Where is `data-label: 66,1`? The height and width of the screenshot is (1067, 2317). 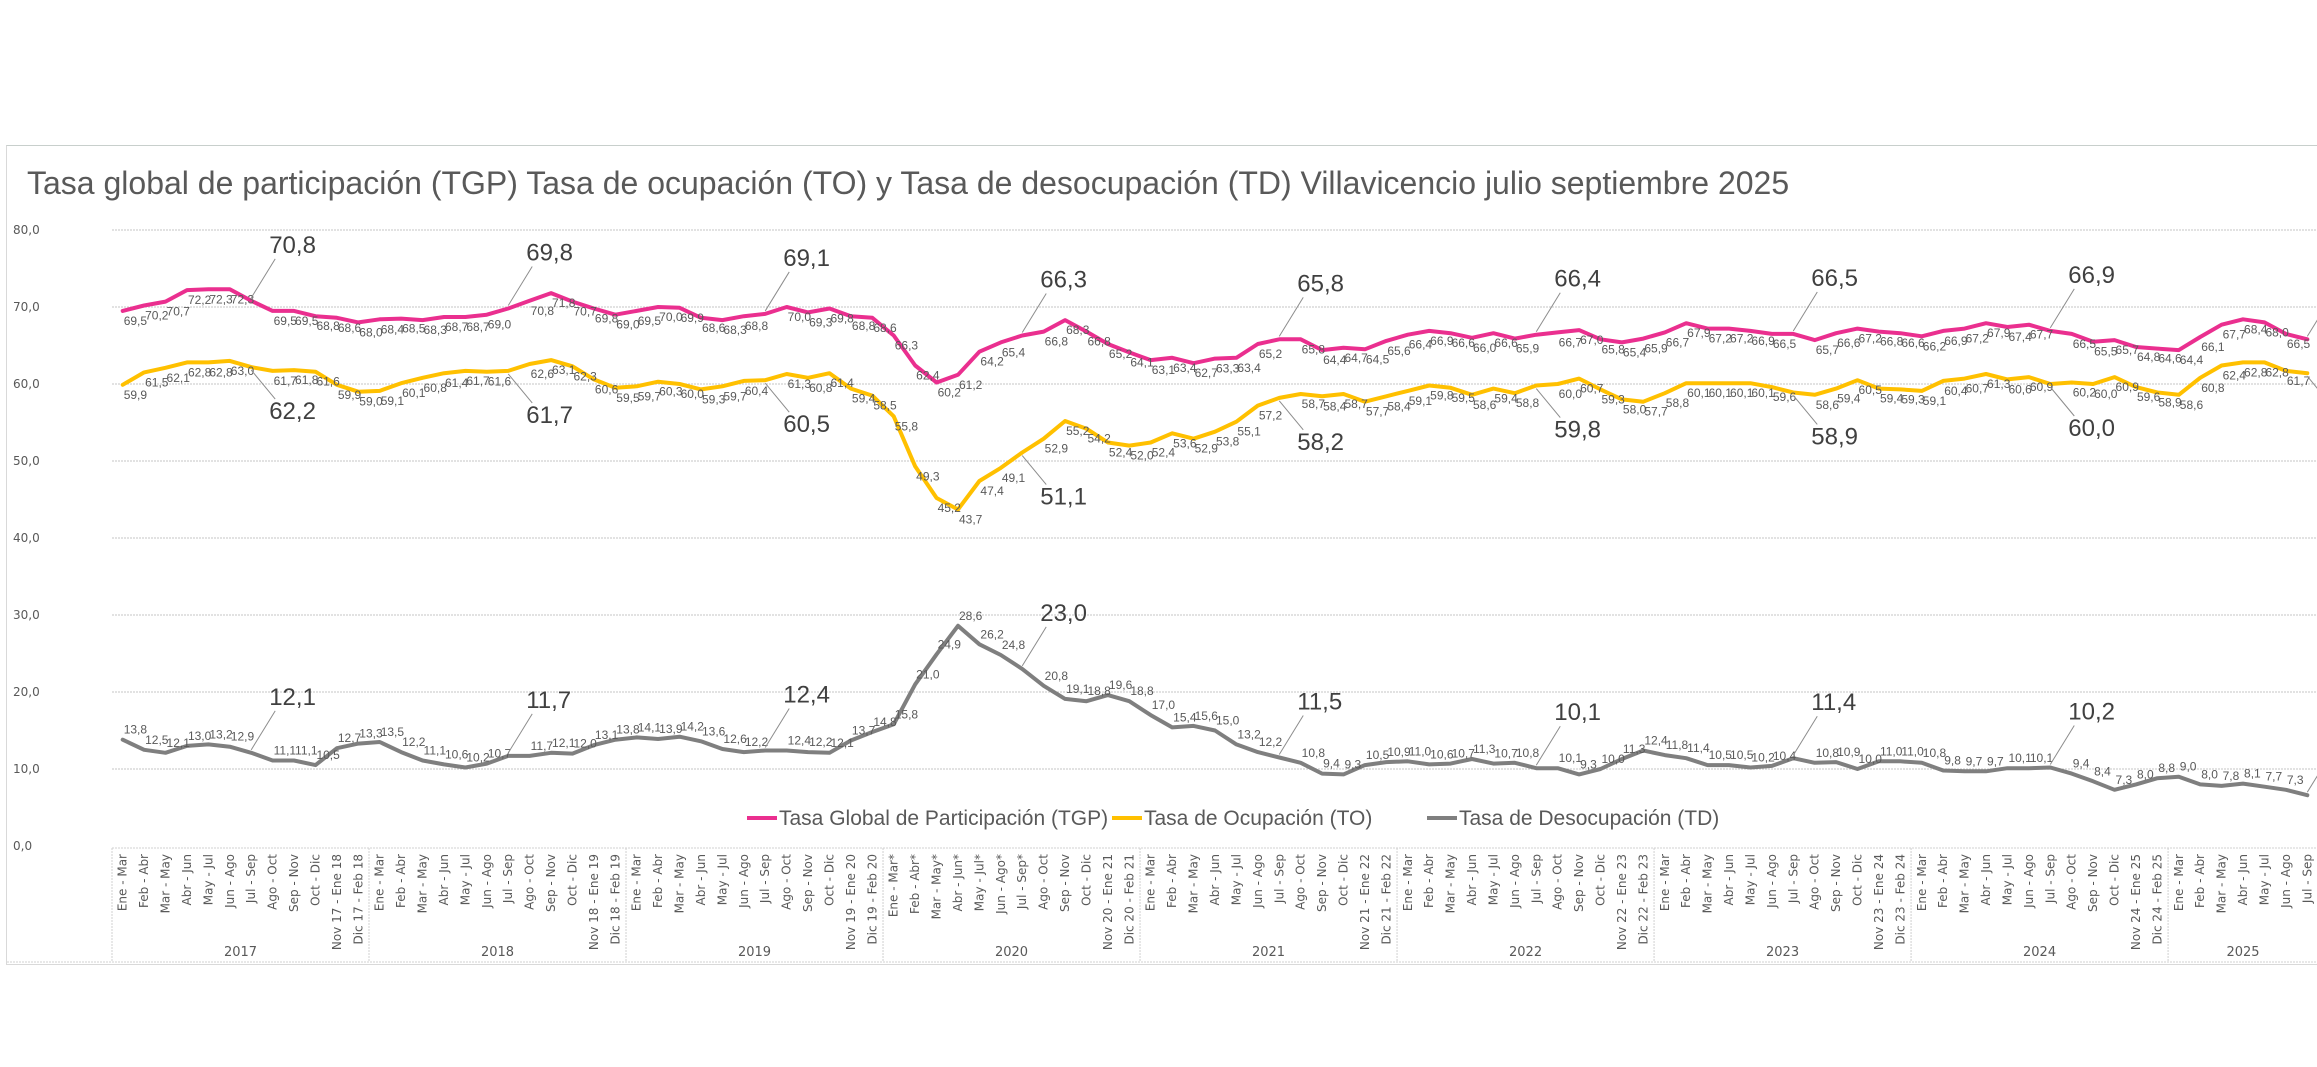 data-label: 66,1 is located at coordinates (2213, 347).